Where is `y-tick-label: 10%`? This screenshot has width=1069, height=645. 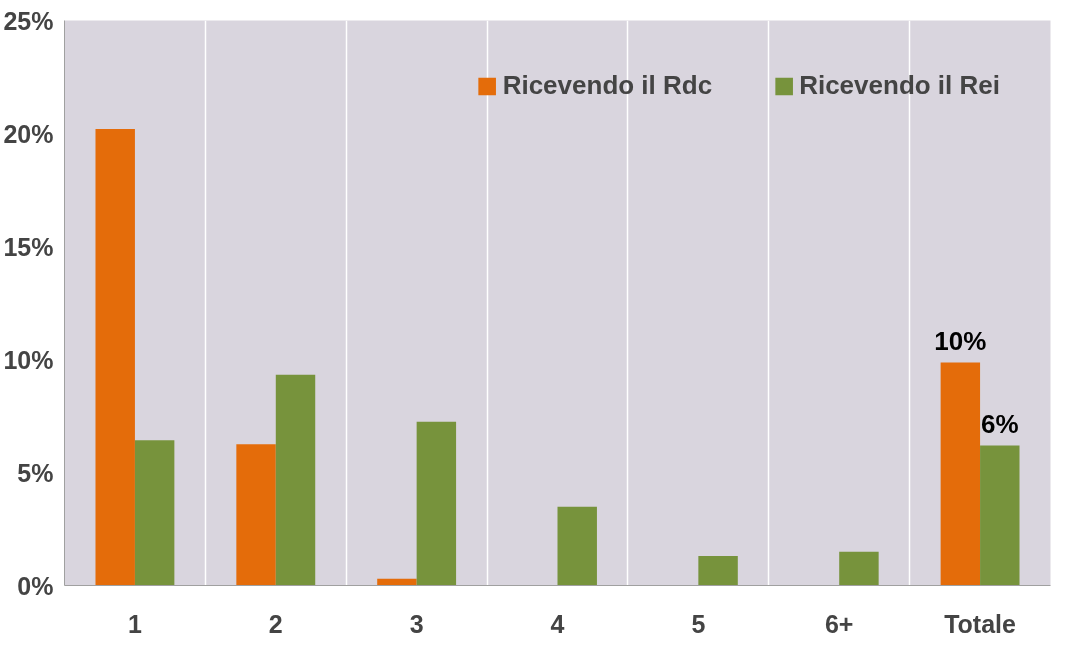
y-tick-label: 10% is located at coordinates (28, 359).